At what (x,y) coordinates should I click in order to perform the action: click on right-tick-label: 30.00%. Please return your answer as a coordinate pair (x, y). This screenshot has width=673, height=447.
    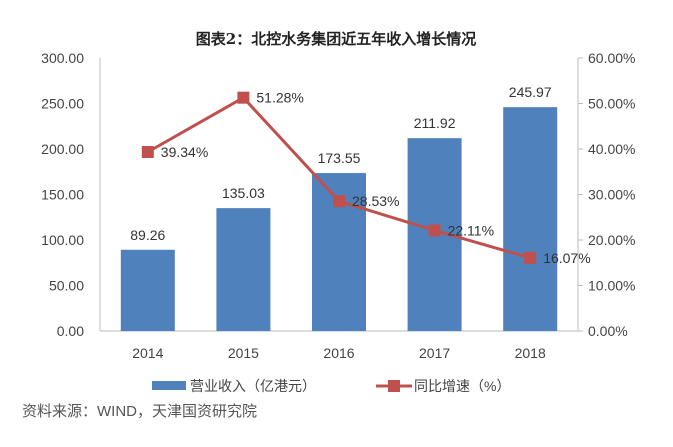
    Looking at the image, I should click on (611, 195).